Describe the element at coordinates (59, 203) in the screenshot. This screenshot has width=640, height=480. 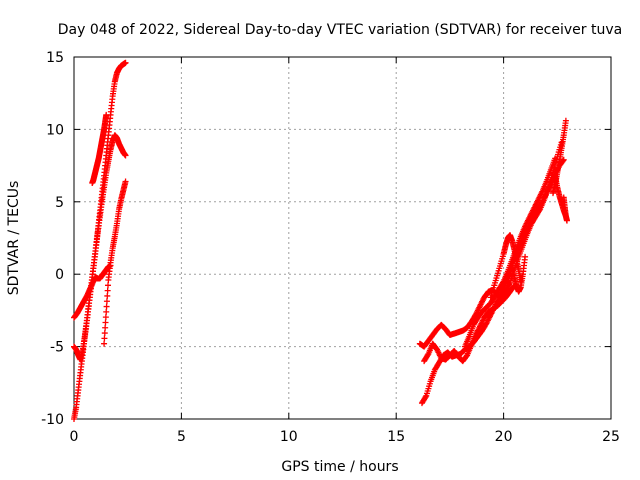
I see `y-tick-label: 5` at that location.